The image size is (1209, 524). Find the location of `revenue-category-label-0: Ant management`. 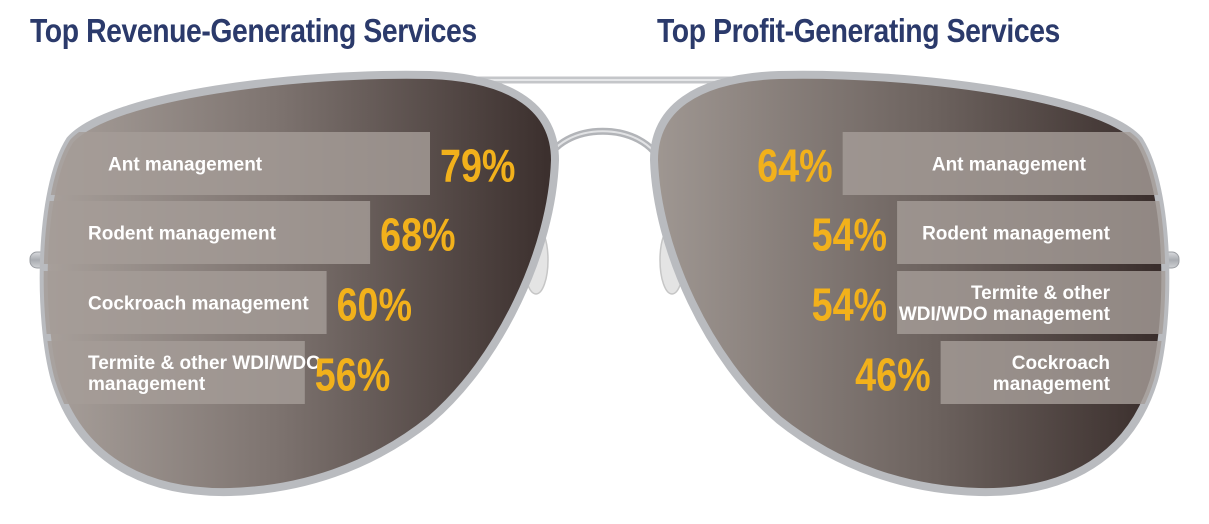

revenue-category-label-0: Ant management is located at coordinates (185, 165).